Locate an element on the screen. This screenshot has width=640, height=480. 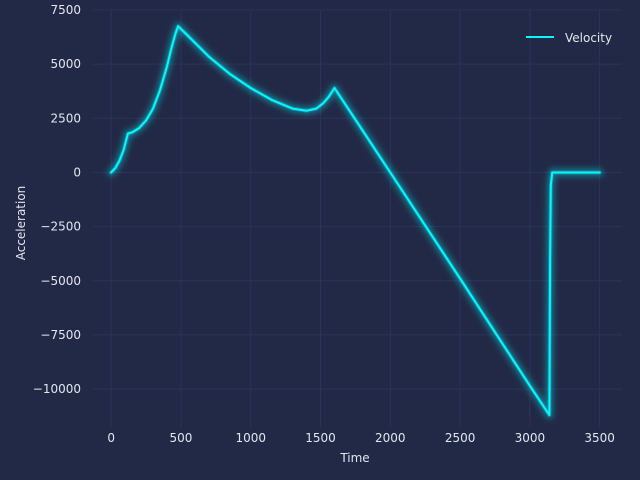
legend: Velocity is located at coordinates (569, 38).